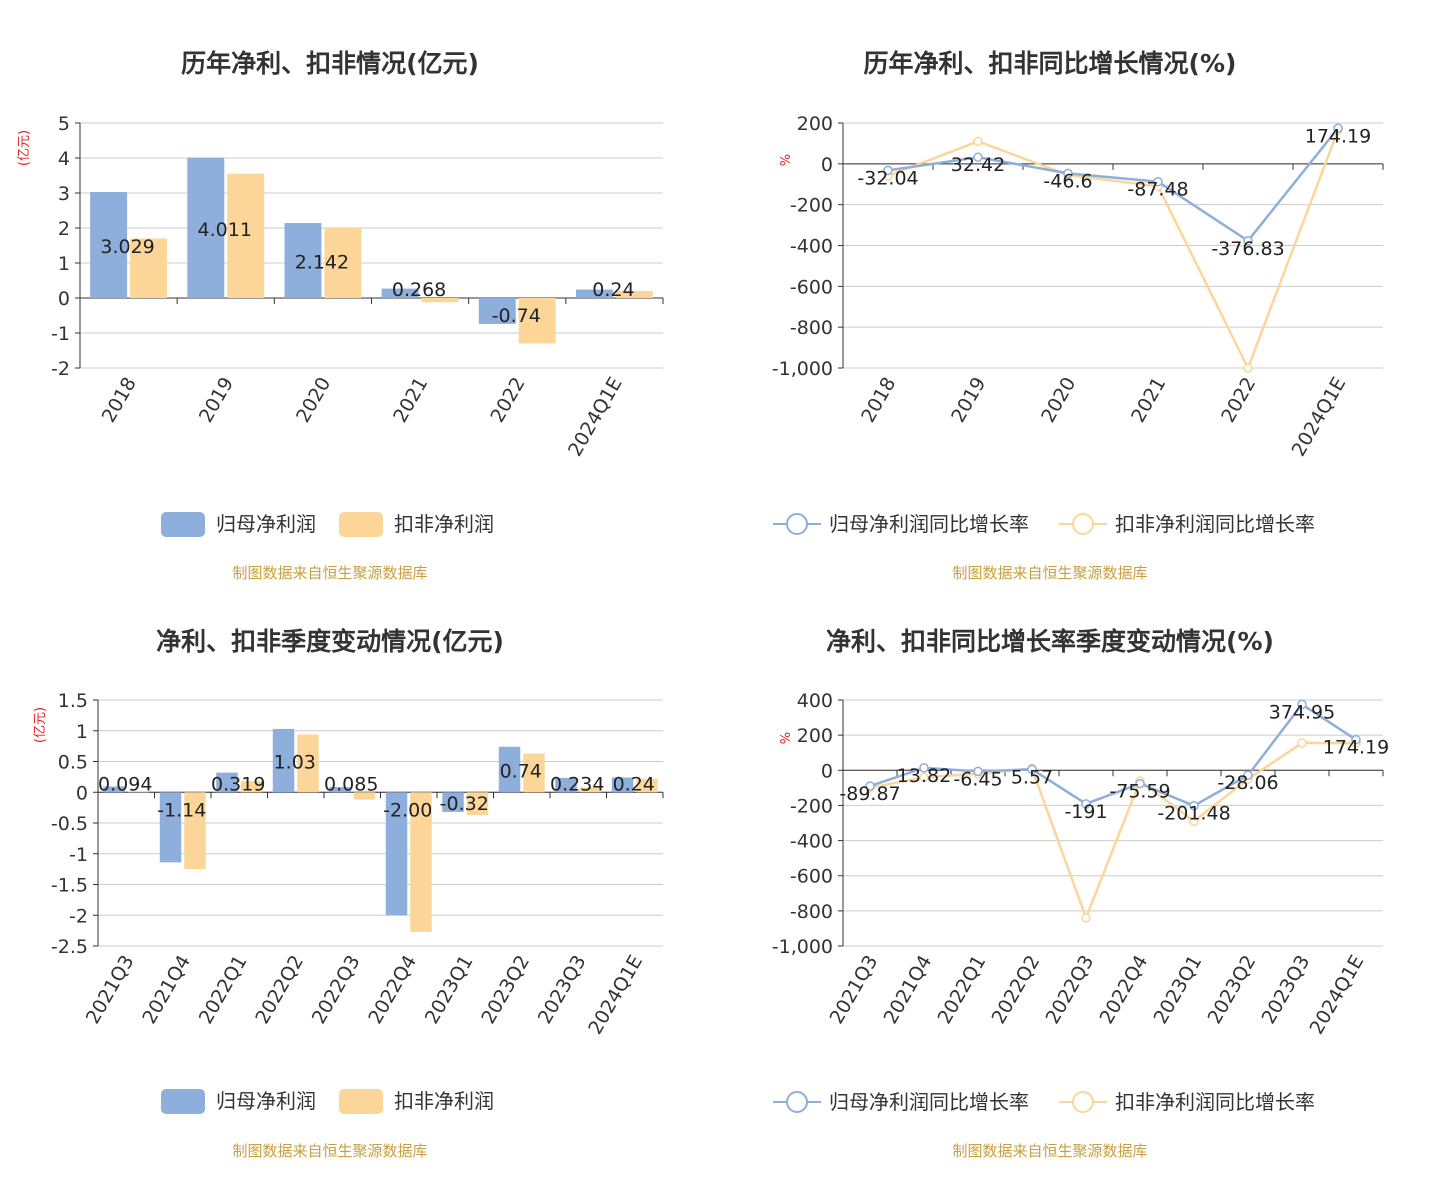  Describe the element at coordinates (1232, 990) in the screenshot. I see `x-tick-label: 2023Q2` at that location.